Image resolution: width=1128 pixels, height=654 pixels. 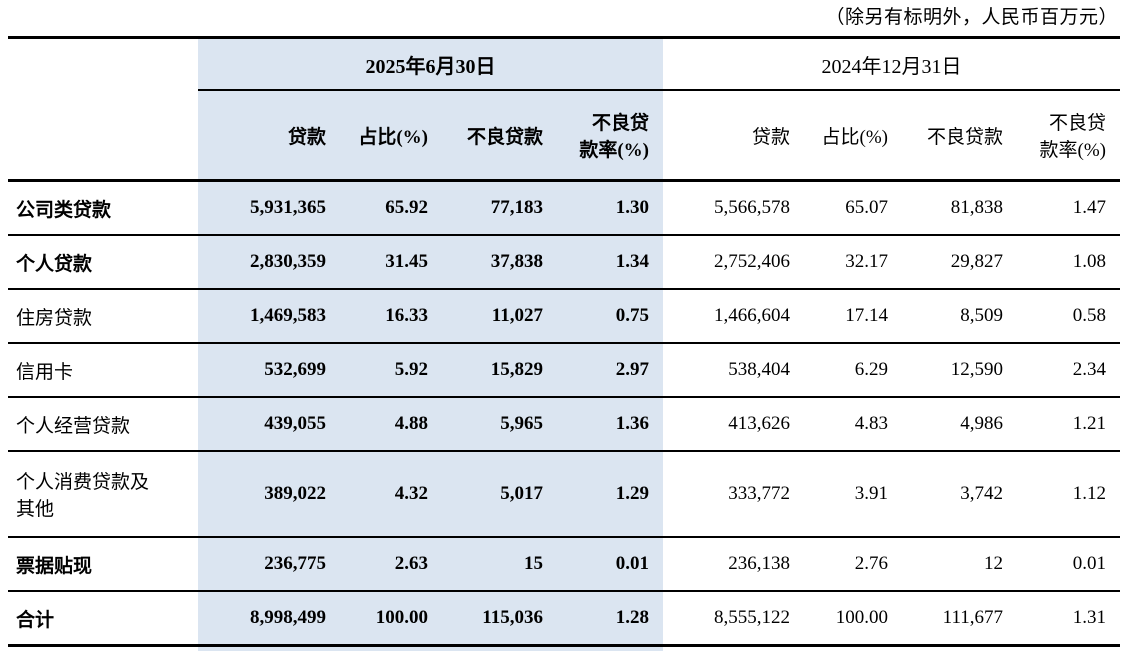 What do you see at coordinates (103, 262) in the screenshot?
I see `row-label: 个人贷款` at bounding box center [103, 262].